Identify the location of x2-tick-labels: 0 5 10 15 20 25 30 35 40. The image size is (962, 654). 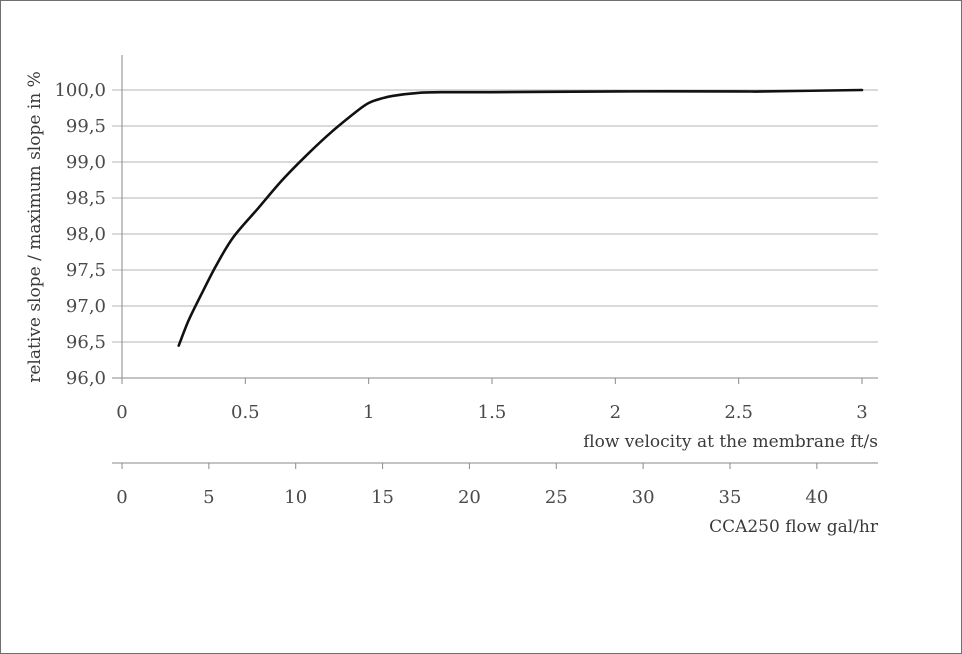
(472, 497).